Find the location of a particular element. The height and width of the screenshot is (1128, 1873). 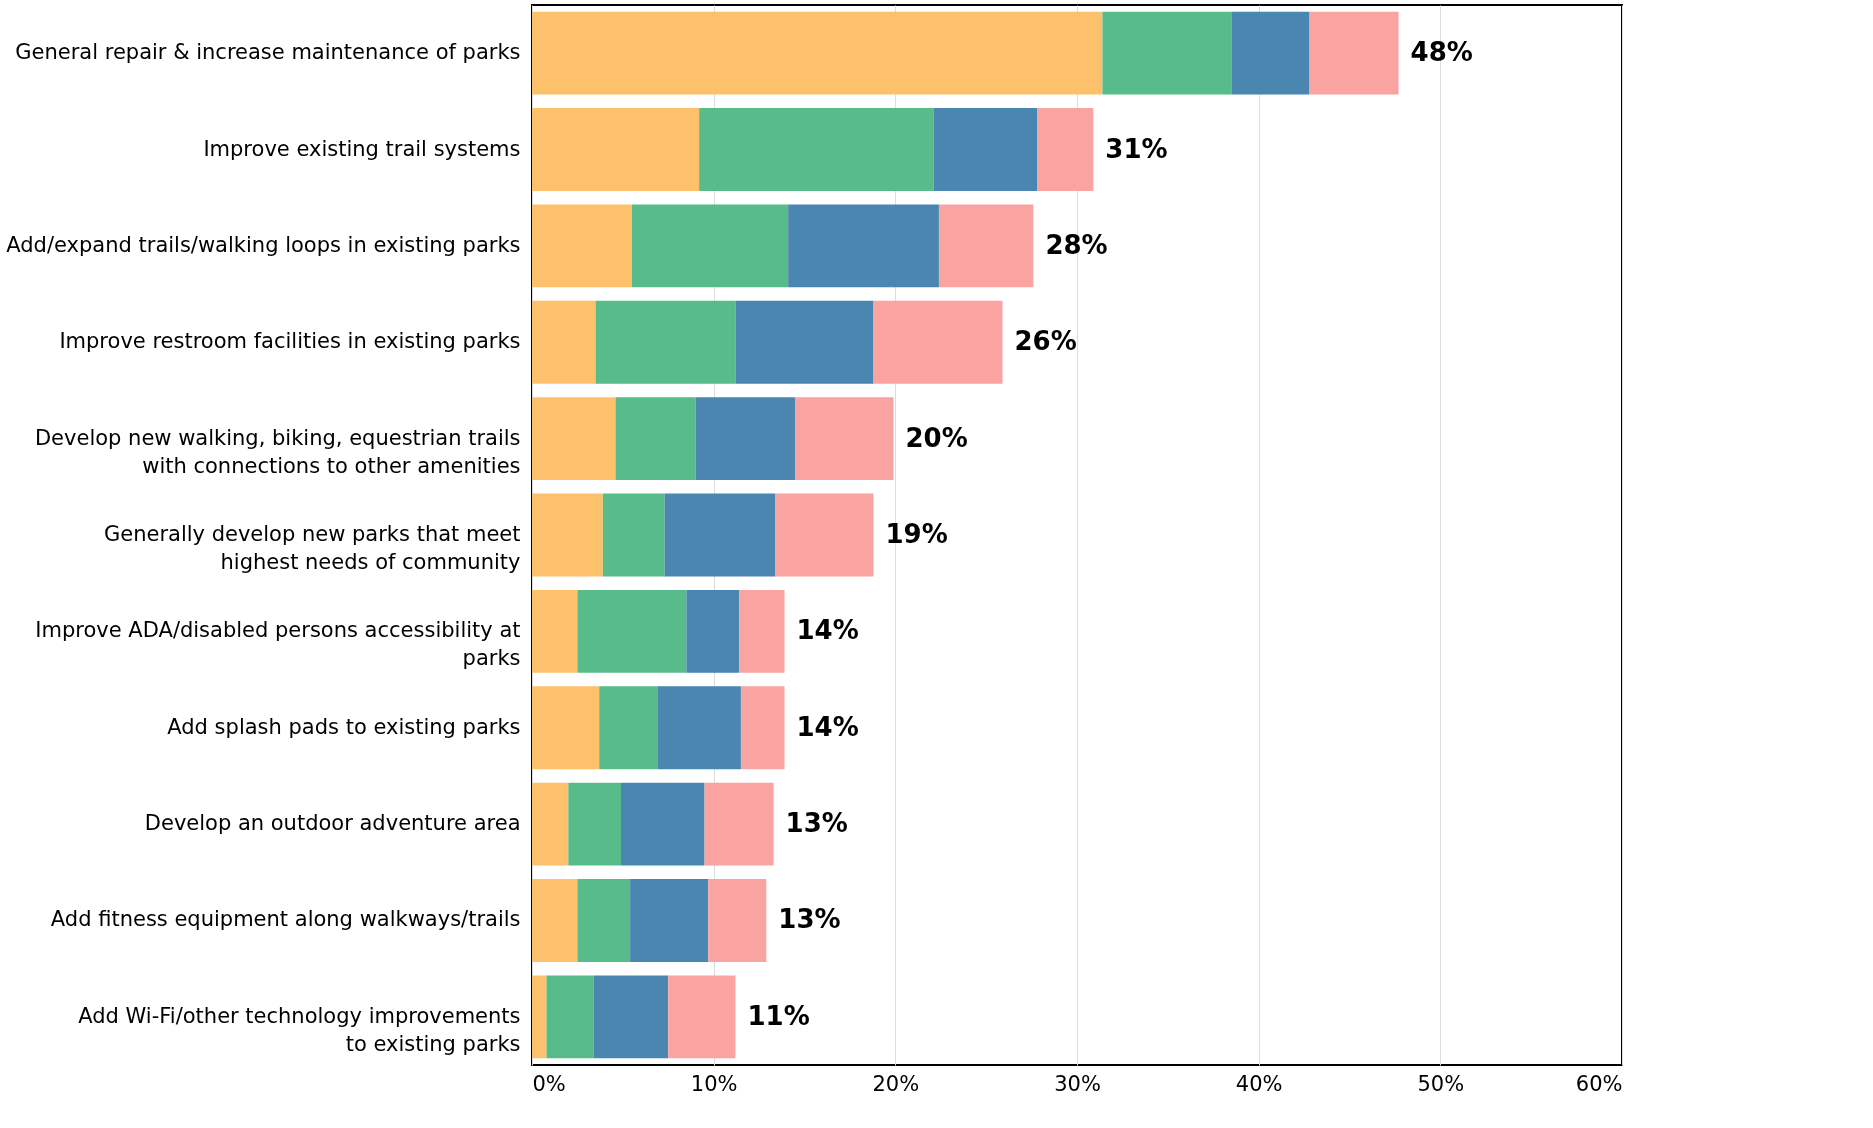

y-tick-label: General repair & increase maintenance of parks is located at coordinates (268, 52).